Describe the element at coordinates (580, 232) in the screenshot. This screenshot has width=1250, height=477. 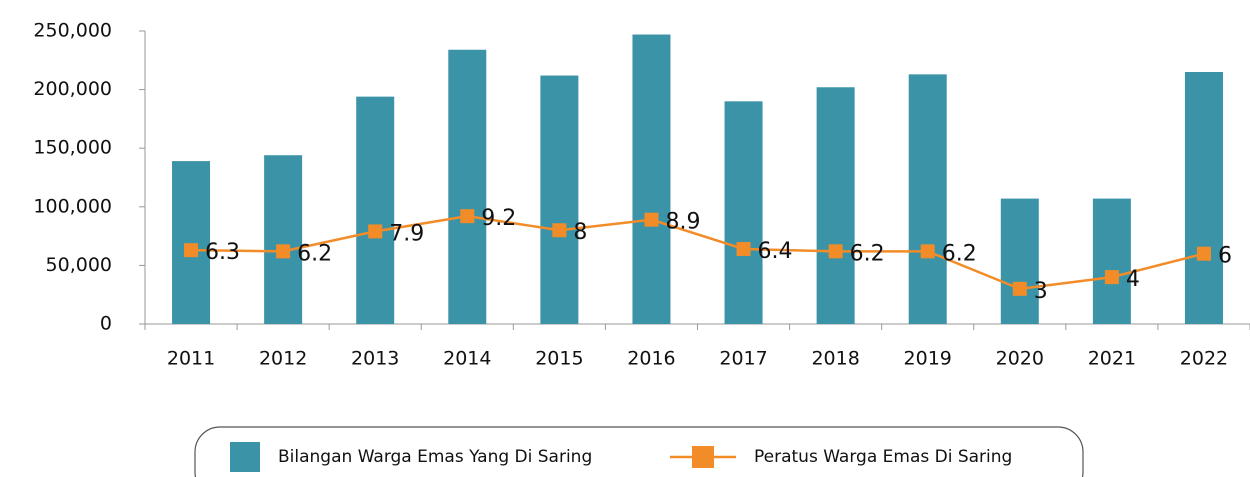
I see `data-label: 8` at that location.